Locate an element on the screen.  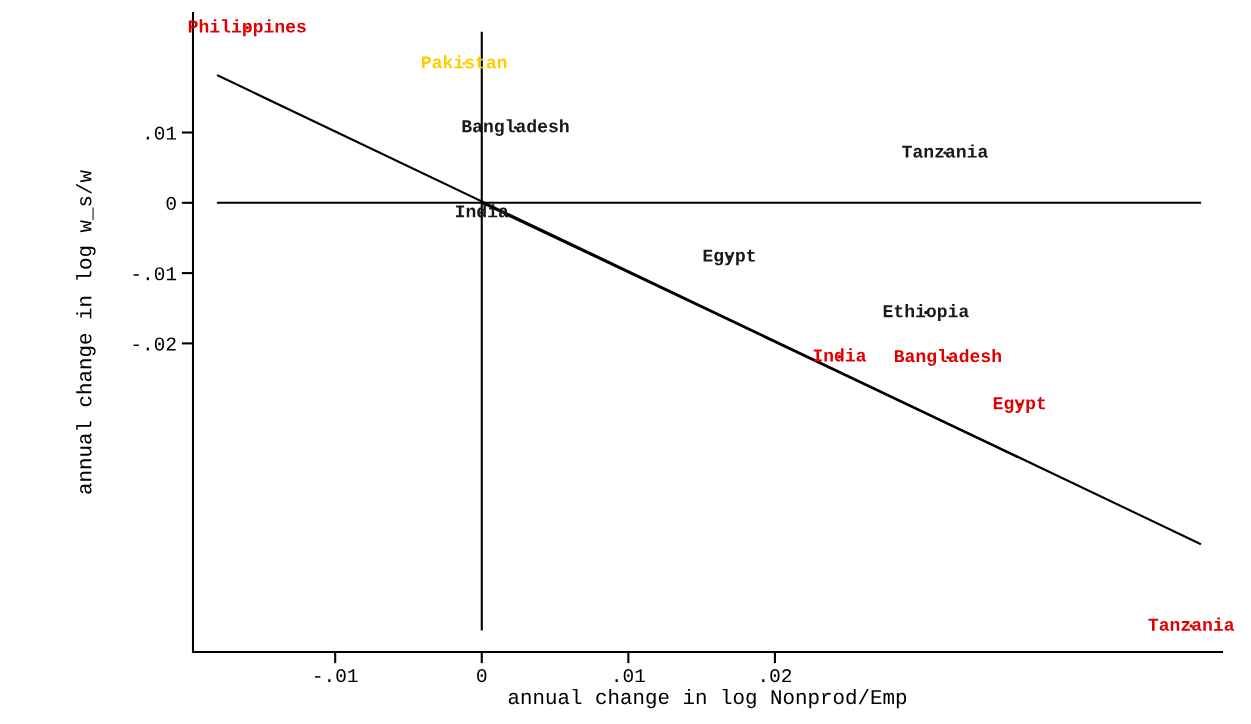
y-tick-label: .01 is located at coordinates (161, 133).